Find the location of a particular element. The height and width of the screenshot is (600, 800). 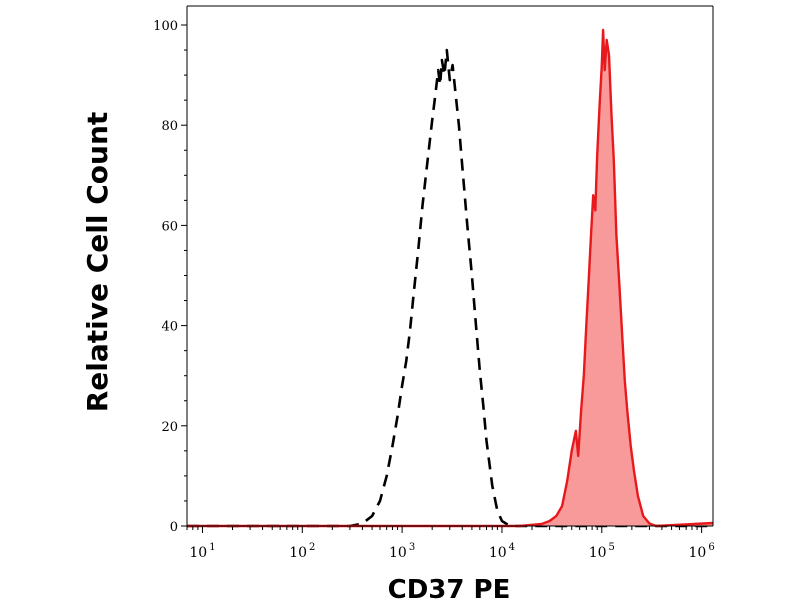

y-tick-label: 20 is located at coordinates (169, 427).